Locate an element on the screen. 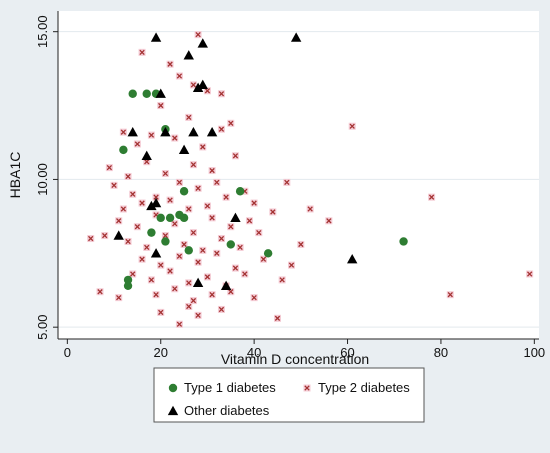  x-tick-label: 80 is located at coordinates (441, 352).